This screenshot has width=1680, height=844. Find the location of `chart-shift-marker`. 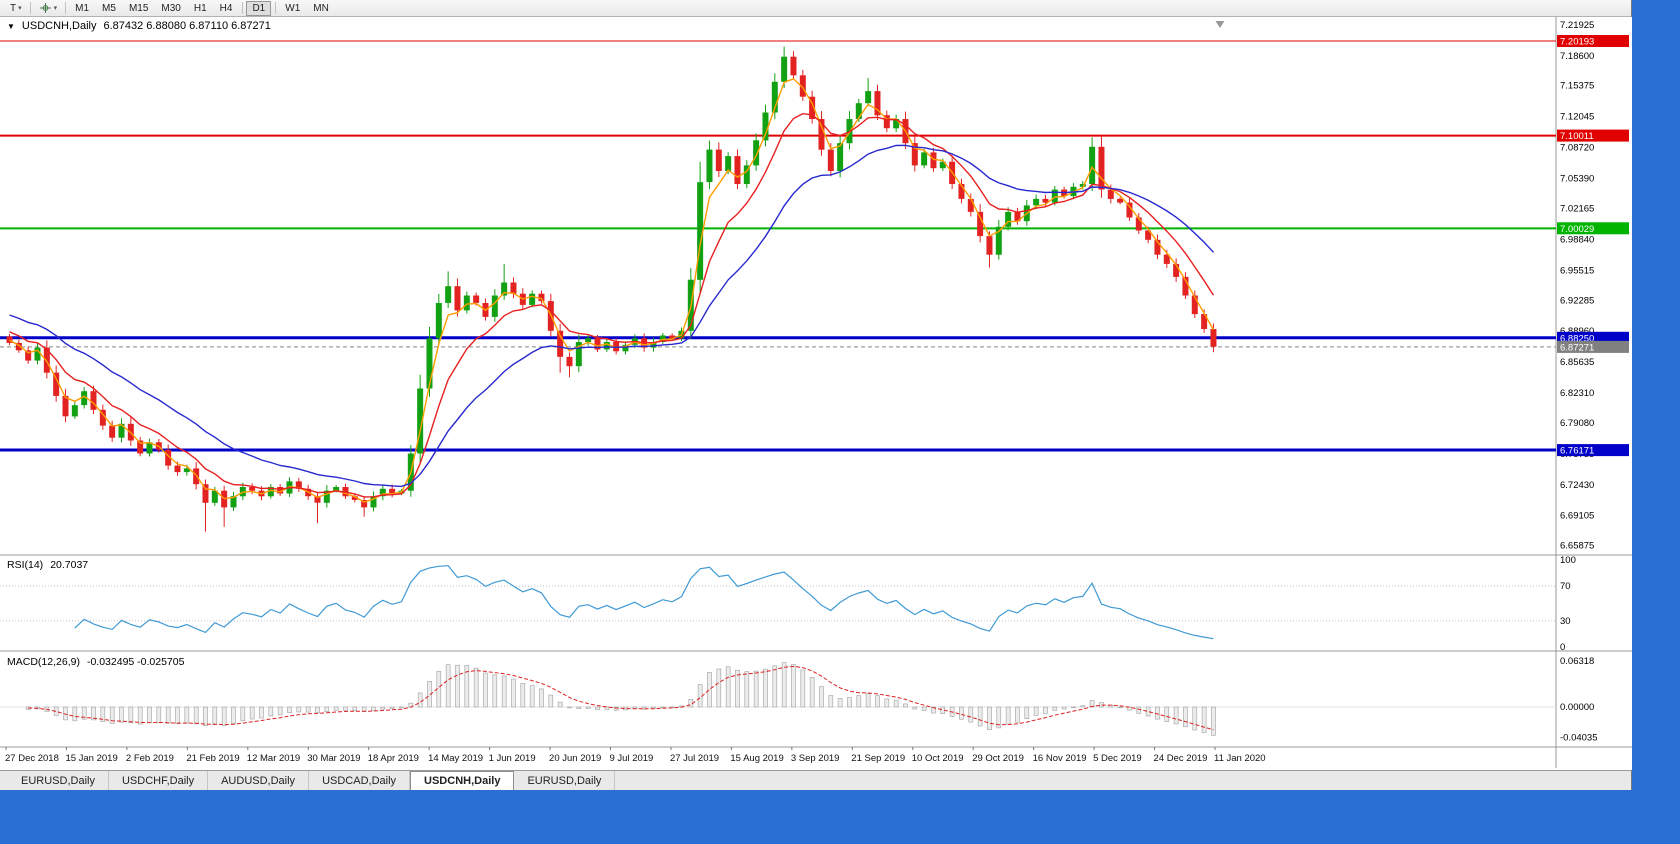

chart-shift-marker is located at coordinates (1220, 24).